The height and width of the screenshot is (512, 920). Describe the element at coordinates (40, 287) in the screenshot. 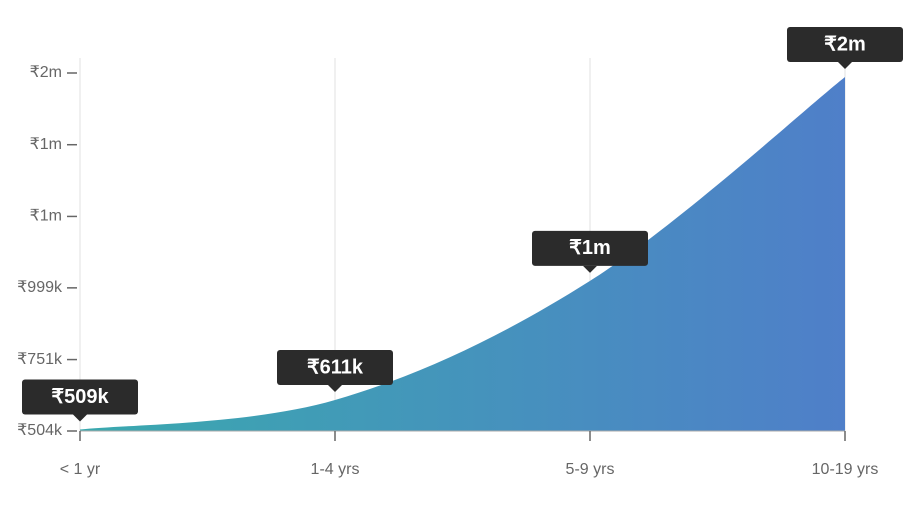

I see `y-tick-label: ₹999k` at that location.